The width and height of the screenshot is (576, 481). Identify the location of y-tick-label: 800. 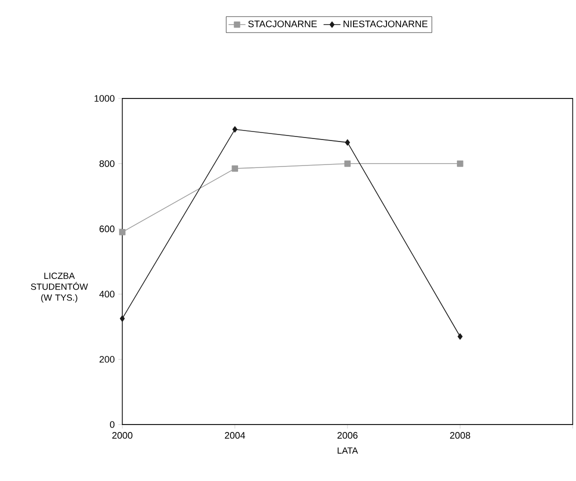
(107, 163).